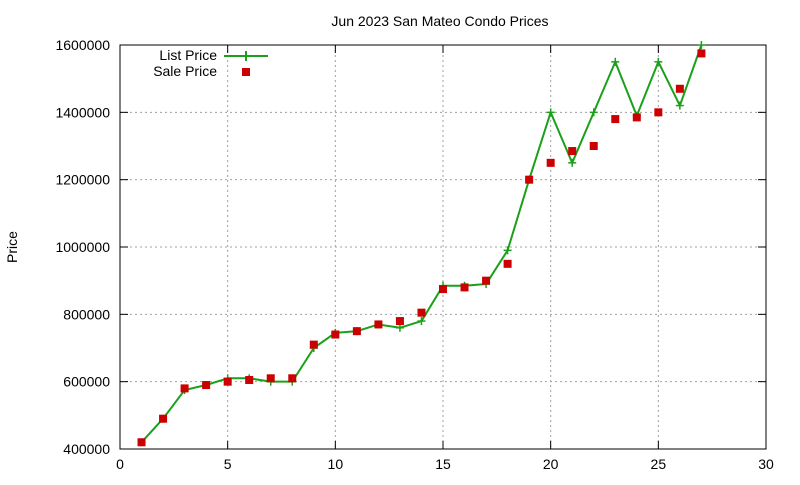 This screenshot has width=800, height=485. Describe the element at coordinates (12, 247) in the screenshot. I see `y-axis-label: Price` at that location.